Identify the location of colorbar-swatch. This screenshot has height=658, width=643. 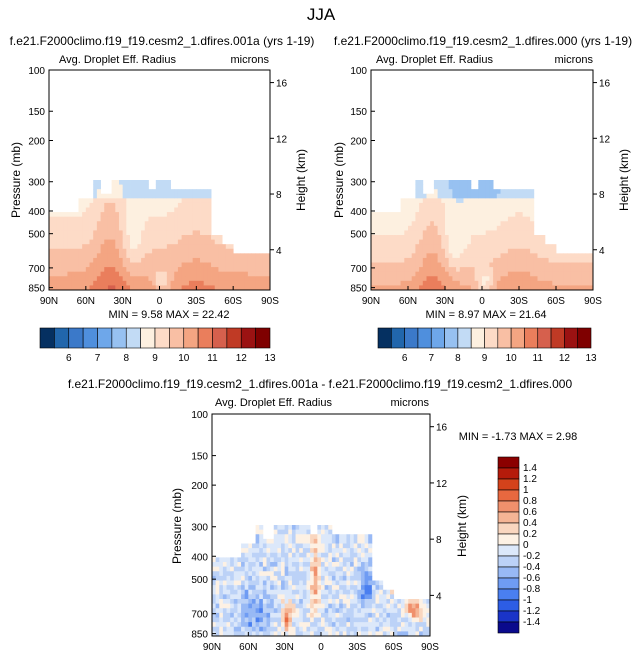
(105, 338).